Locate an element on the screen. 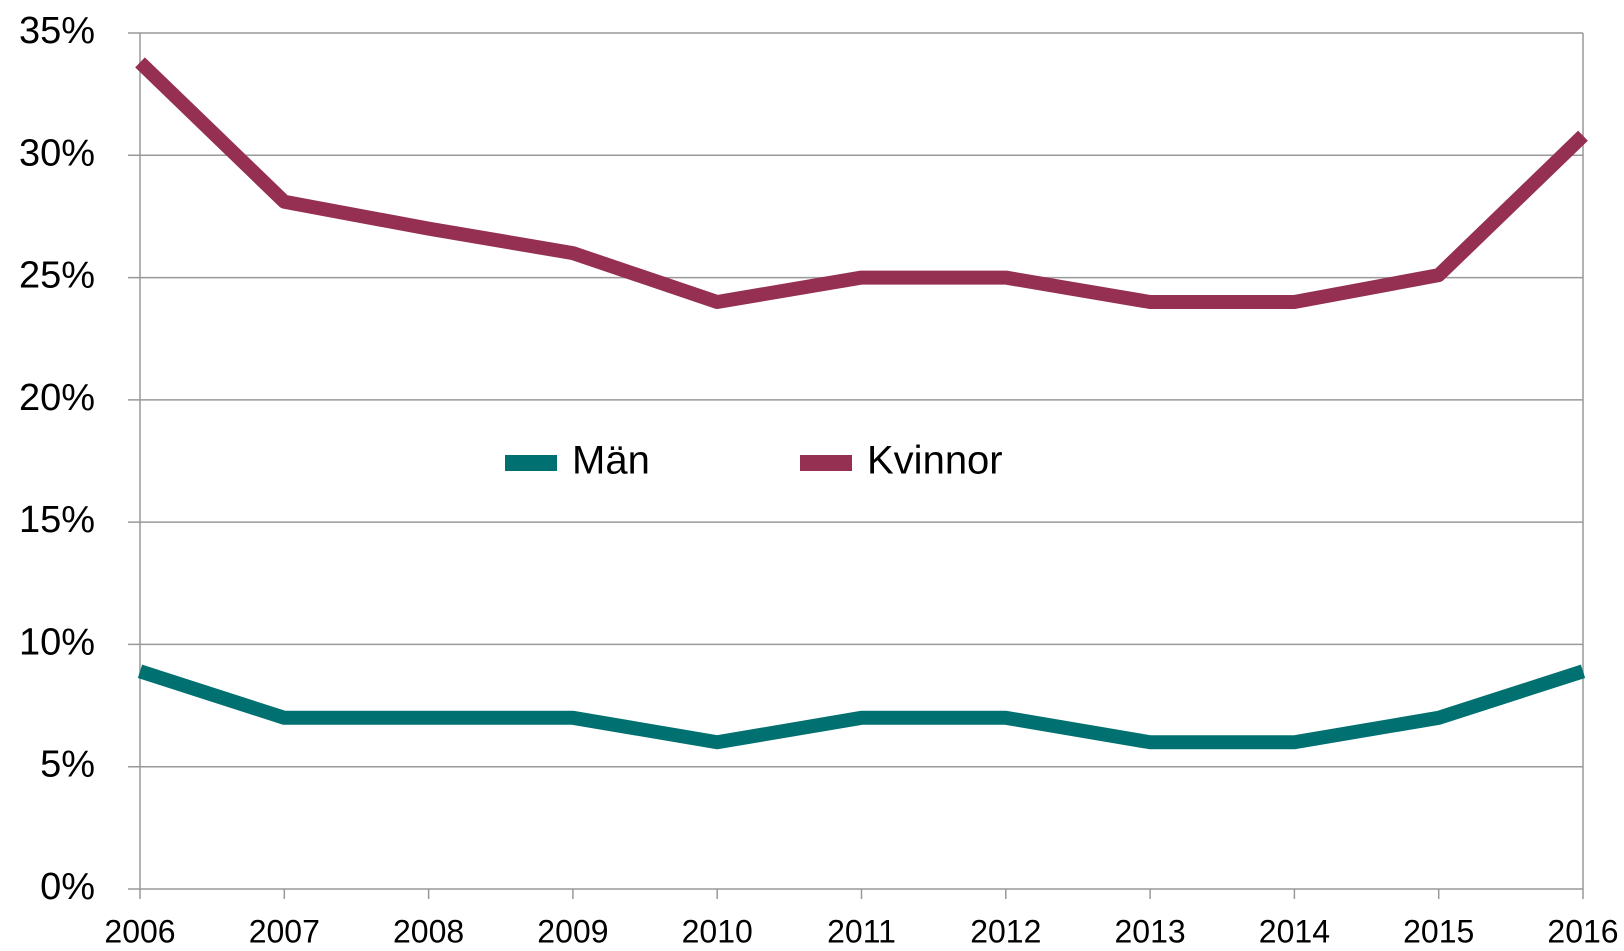 This screenshot has width=1624, height=951. legend-label: Kvinnor is located at coordinates (935, 461).